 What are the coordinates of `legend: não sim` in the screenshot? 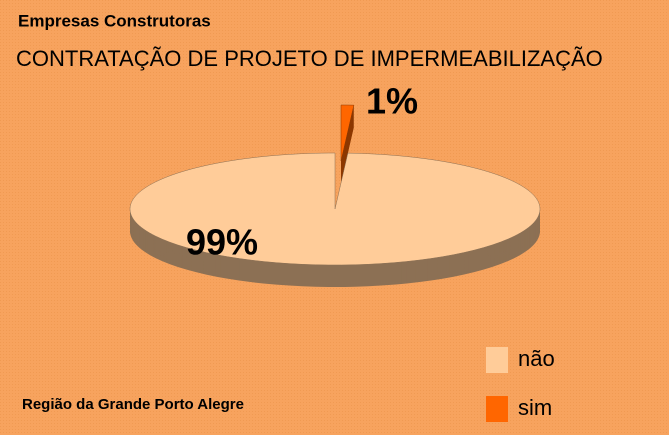 It's located at (520, 384).